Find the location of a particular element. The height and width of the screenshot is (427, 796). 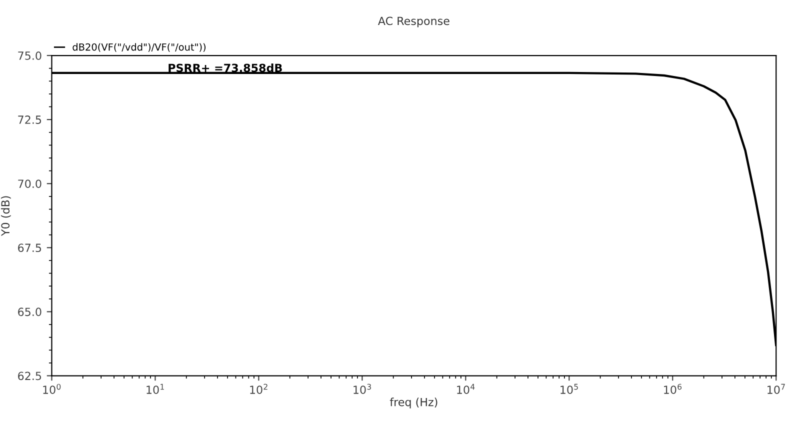

x-tick-label: 10$^{6}$ is located at coordinates (673, 389).